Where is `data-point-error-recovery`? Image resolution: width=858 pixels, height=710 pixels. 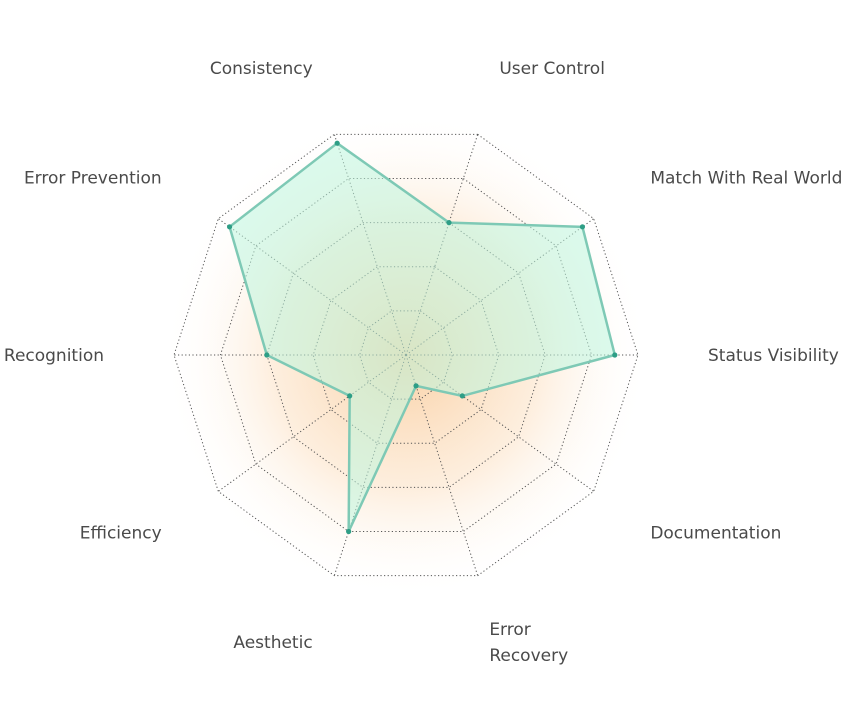 data-point-error-recovery is located at coordinates (416, 386).